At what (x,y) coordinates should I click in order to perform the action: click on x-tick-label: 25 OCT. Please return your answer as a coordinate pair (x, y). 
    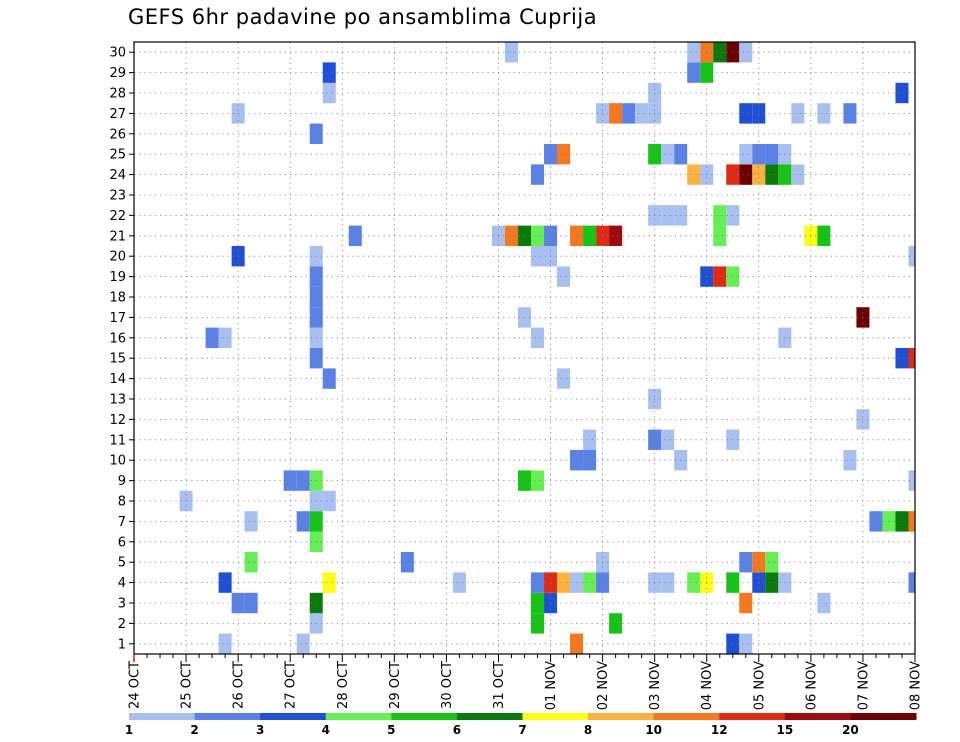
    Looking at the image, I should click on (187, 685).